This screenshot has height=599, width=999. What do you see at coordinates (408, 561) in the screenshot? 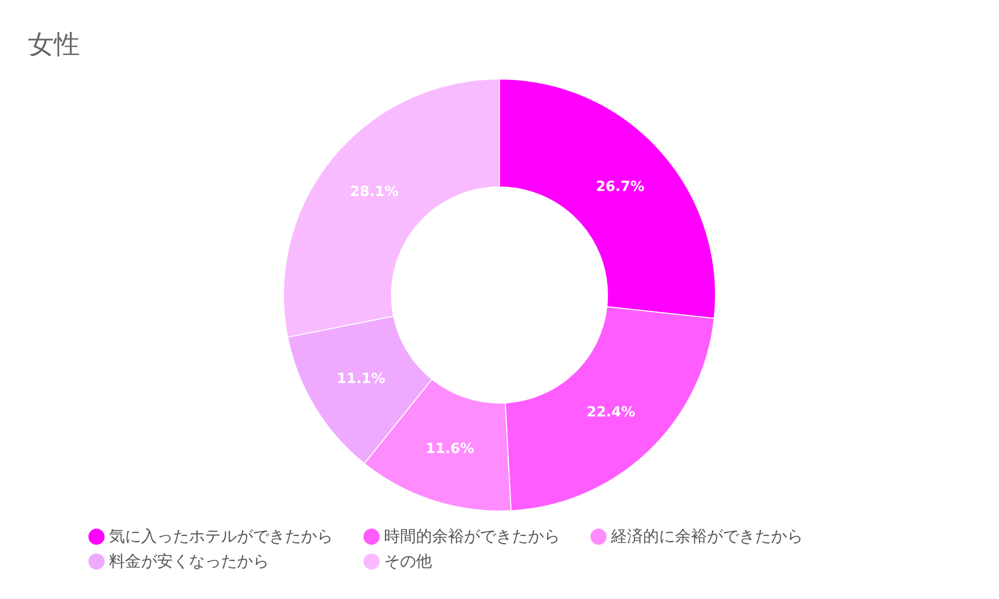
I see `legend-label: その他` at bounding box center [408, 561].